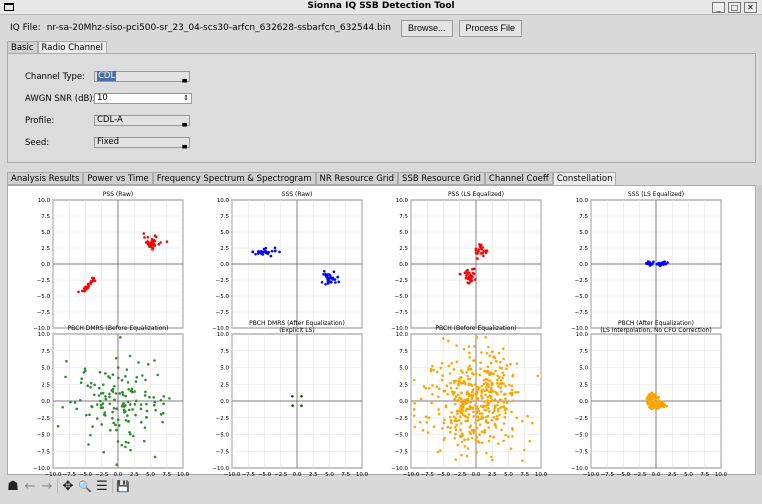  I want to click on tab-constellation: Constellation, so click(584, 178).